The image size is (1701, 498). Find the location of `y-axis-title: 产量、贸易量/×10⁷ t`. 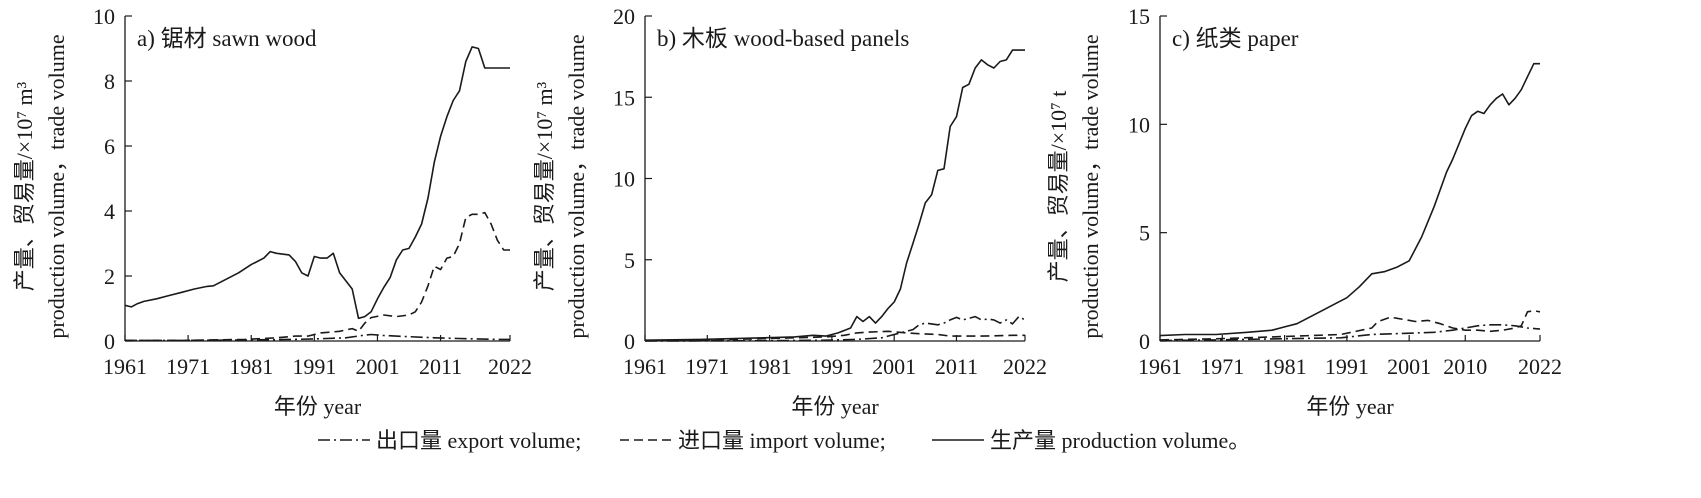

y-axis-title: 产量、贸易量/×10⁷ t is located at coordinates (1058, 187).